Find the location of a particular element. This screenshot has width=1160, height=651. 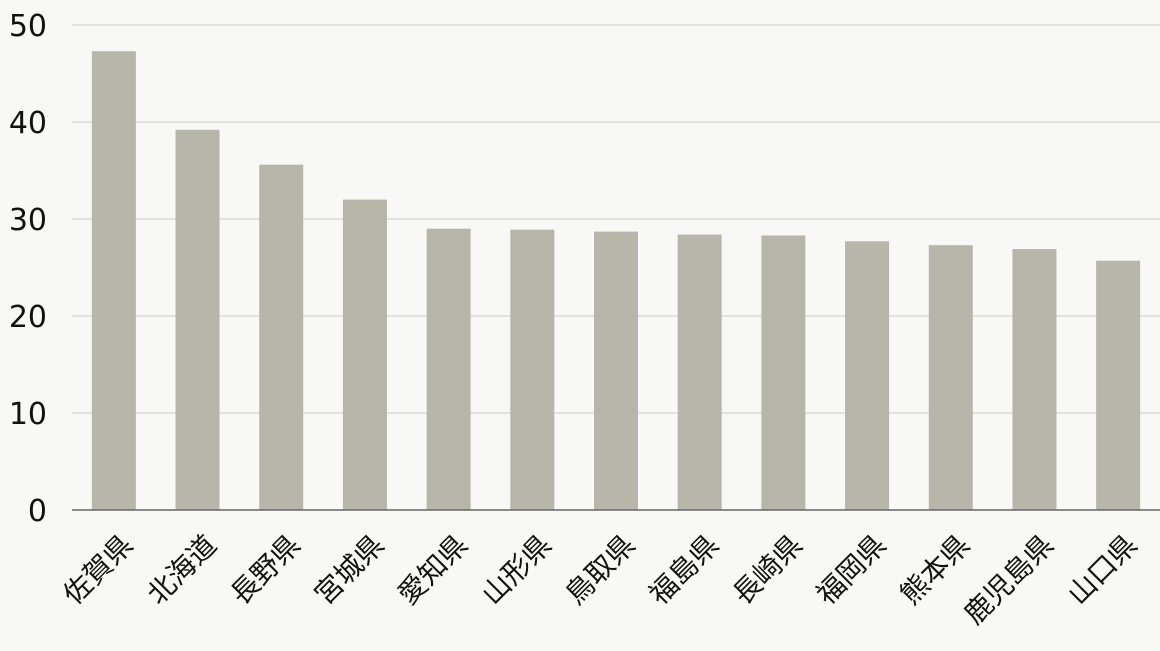

x-category-label: 佐賀県 is located at coordinates (98, 569).